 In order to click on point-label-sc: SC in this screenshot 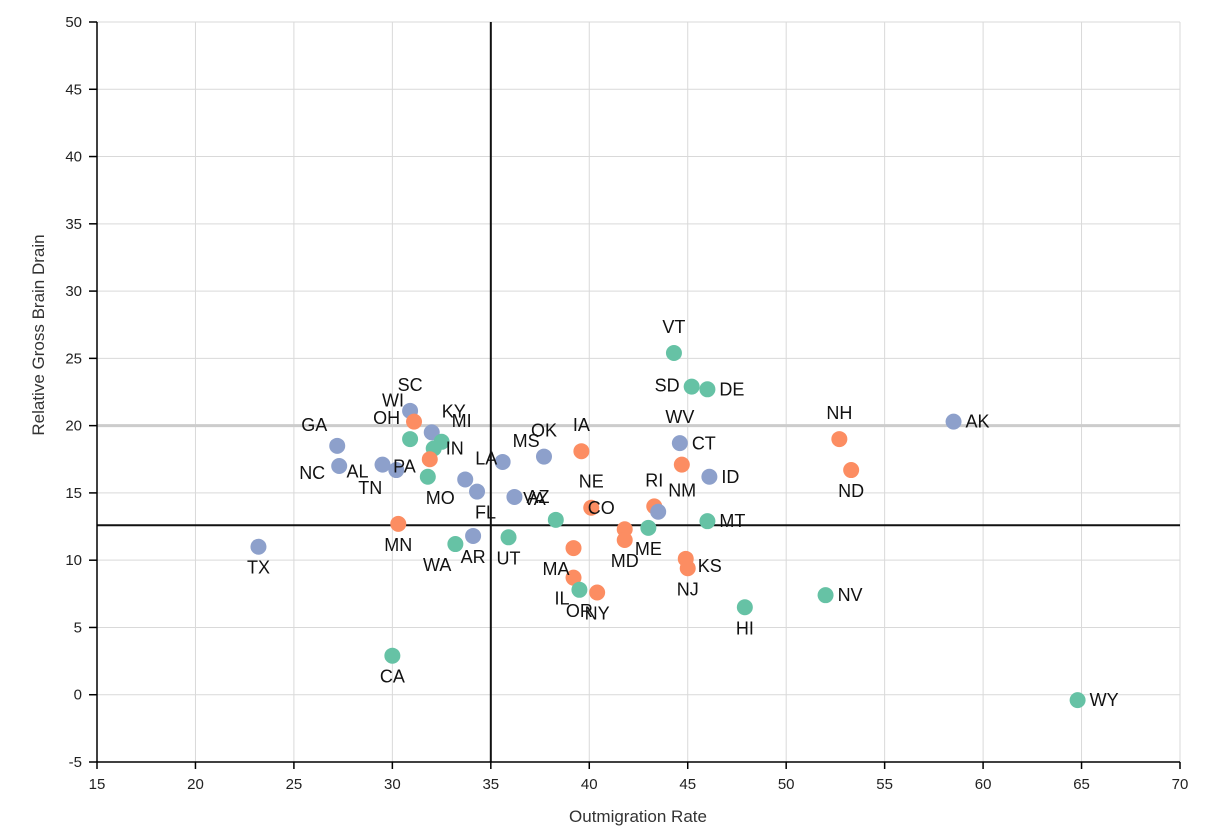, I will do `click(410, 385)`.